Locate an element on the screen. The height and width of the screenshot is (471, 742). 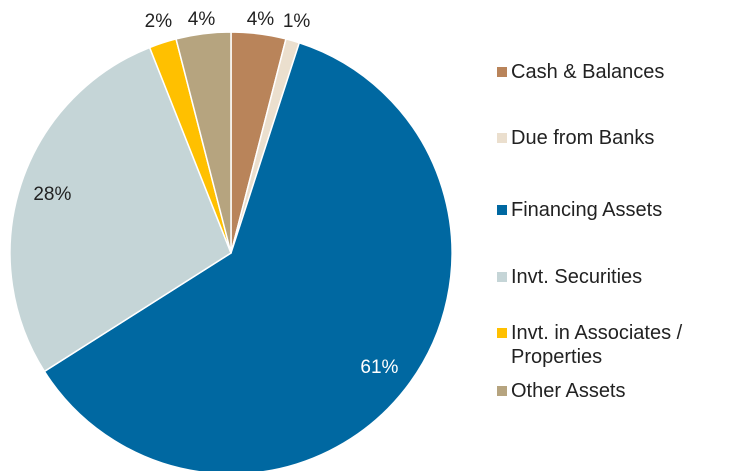
legend-label: Due from Banks is located at coordinates (583, 138).